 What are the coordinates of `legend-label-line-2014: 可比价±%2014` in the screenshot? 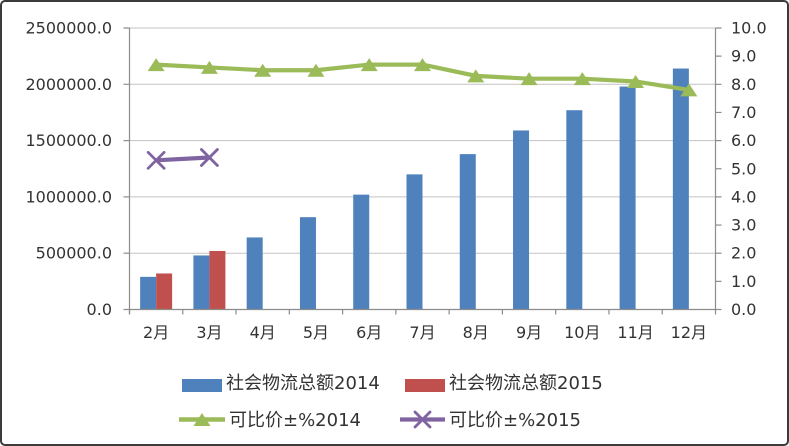 It's located at (295, 420).